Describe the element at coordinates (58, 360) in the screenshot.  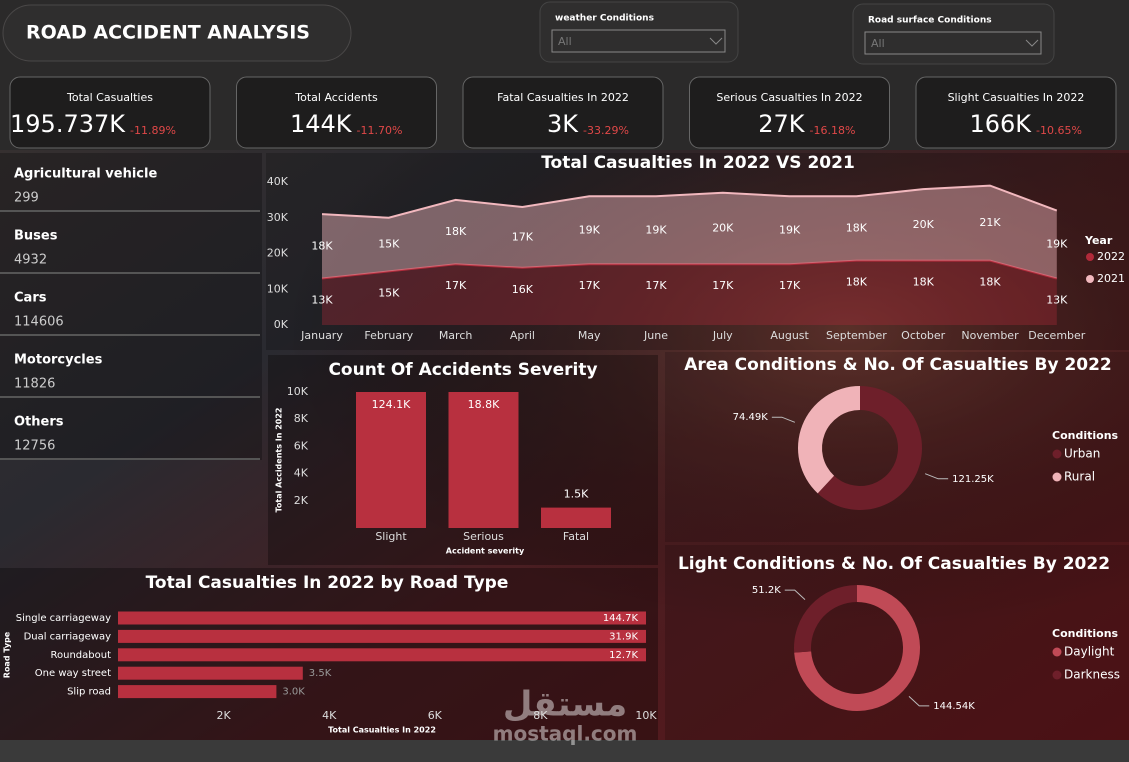
I see `vehicle-name: Motorcycles` at that location.